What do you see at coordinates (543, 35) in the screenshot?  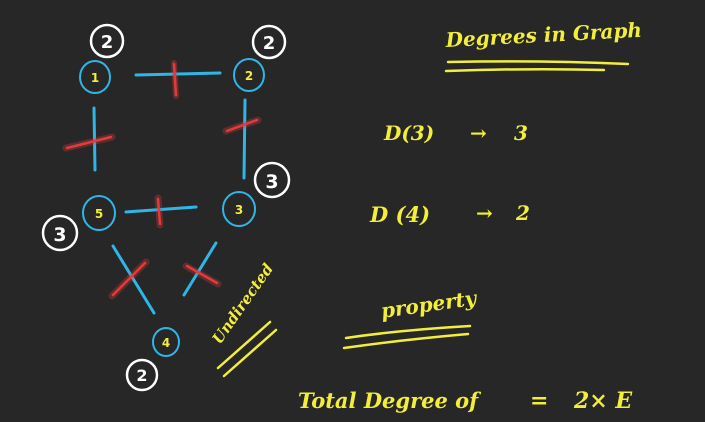 I see `notes-title: Degrees in Graph` at bounding box center [543, 35].